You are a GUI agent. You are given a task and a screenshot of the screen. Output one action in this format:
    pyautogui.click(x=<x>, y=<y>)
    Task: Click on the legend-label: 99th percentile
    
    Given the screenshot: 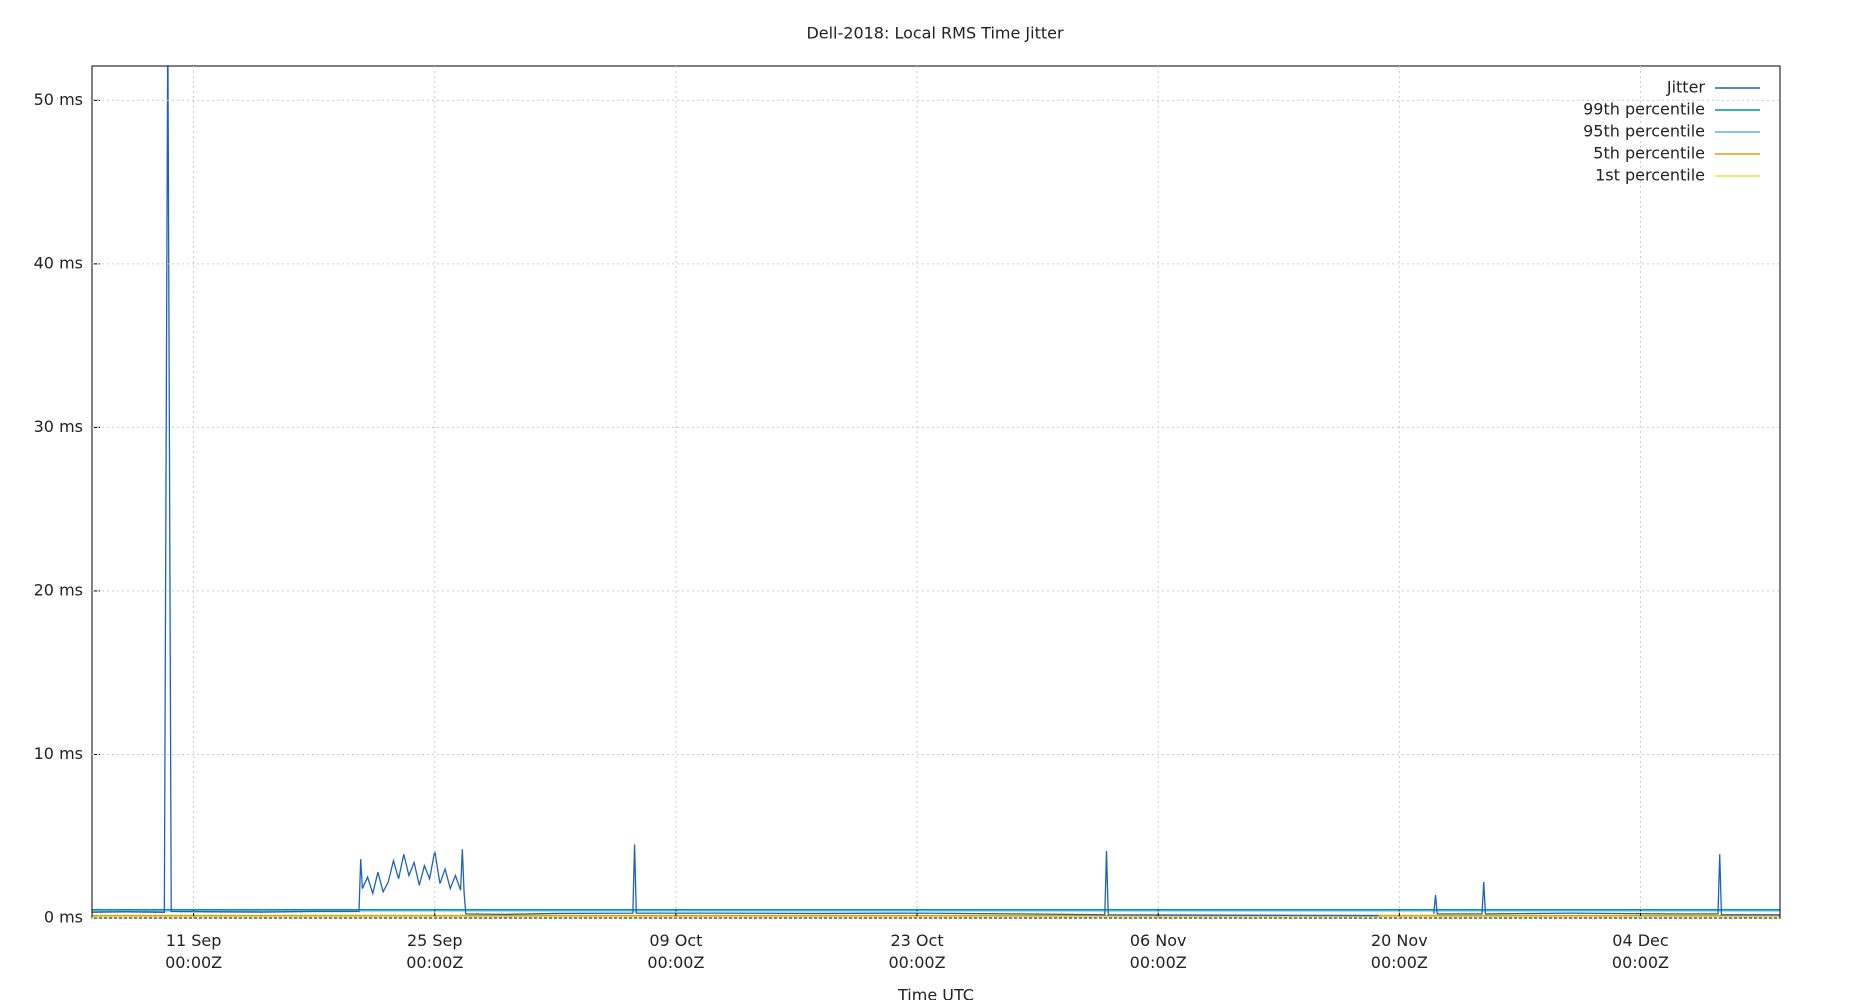 What is the action you would take?
    pyautogui.click(x=1644, y=109)
    